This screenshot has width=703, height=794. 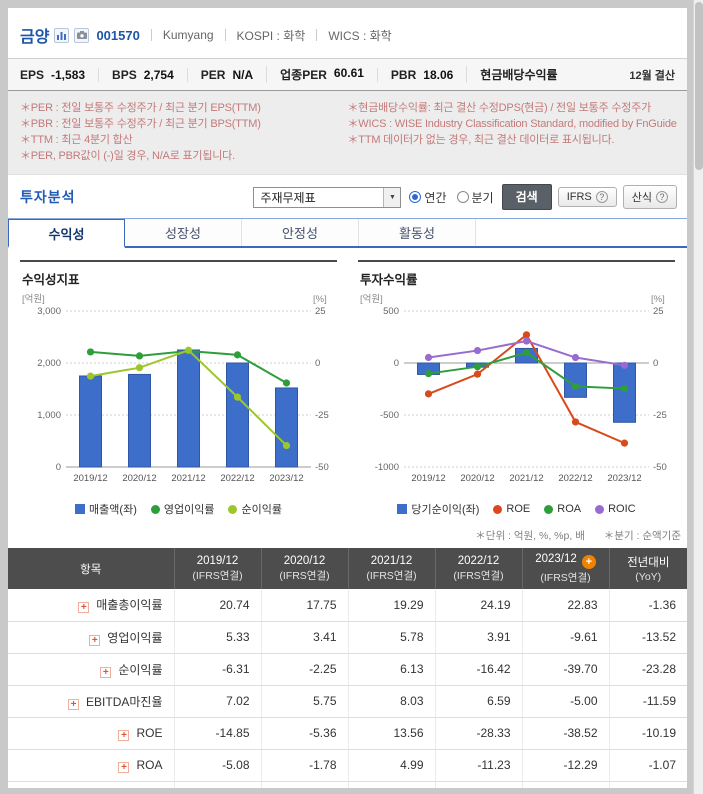 I want to click on value-cell: -11.59, so click(x=648, y=701).